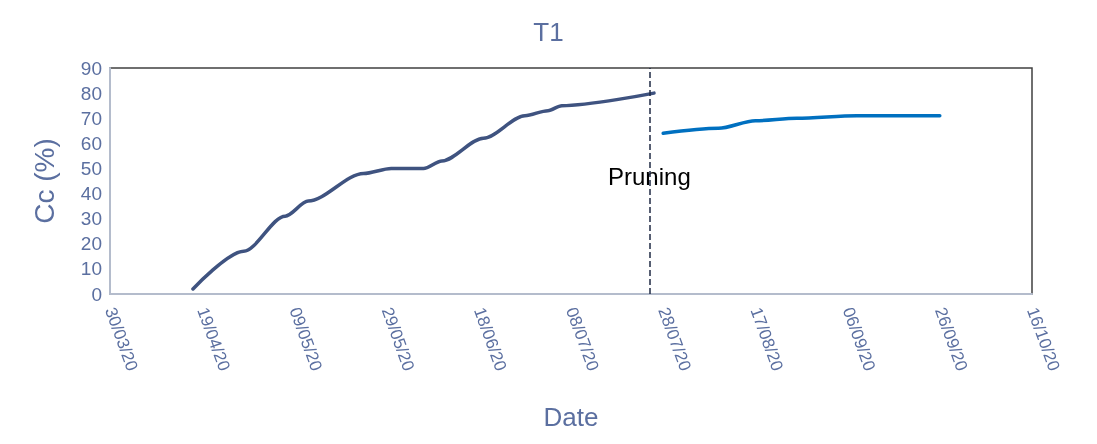 The height and width of the screenshot is (444, 1097). Describe the element at coordinates (91, 168) in the screenshot. I see `y-tick-label: 50` at that location.